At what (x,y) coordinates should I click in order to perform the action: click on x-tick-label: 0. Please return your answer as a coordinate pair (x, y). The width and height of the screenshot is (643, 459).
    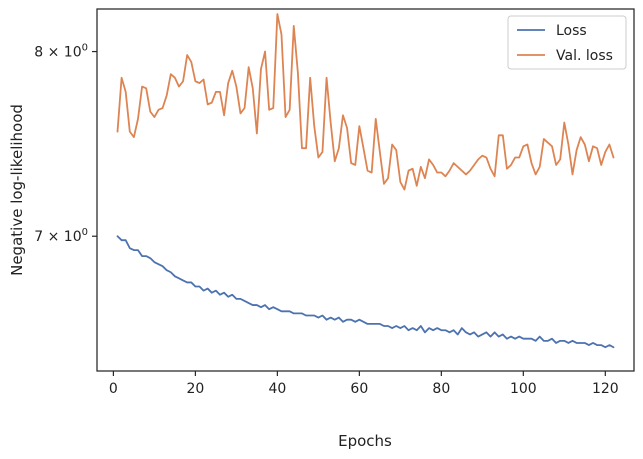
    Looking at the image, I should click on (113, 389).